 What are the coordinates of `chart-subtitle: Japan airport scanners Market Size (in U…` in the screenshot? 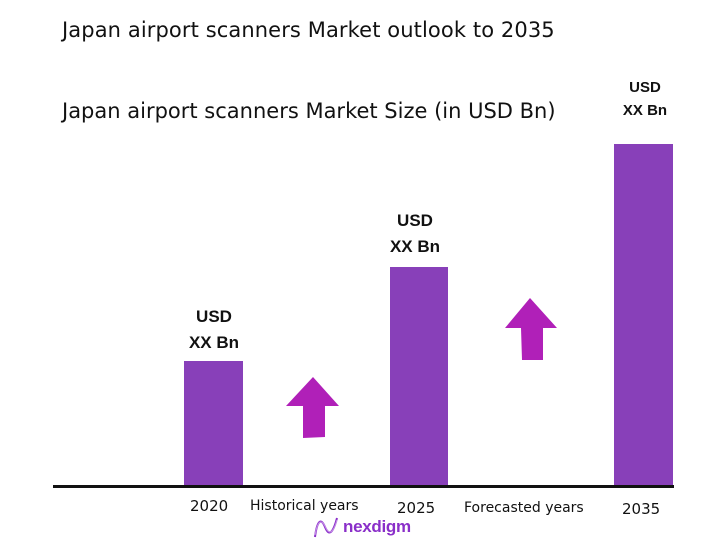 It's located at (309, 111).